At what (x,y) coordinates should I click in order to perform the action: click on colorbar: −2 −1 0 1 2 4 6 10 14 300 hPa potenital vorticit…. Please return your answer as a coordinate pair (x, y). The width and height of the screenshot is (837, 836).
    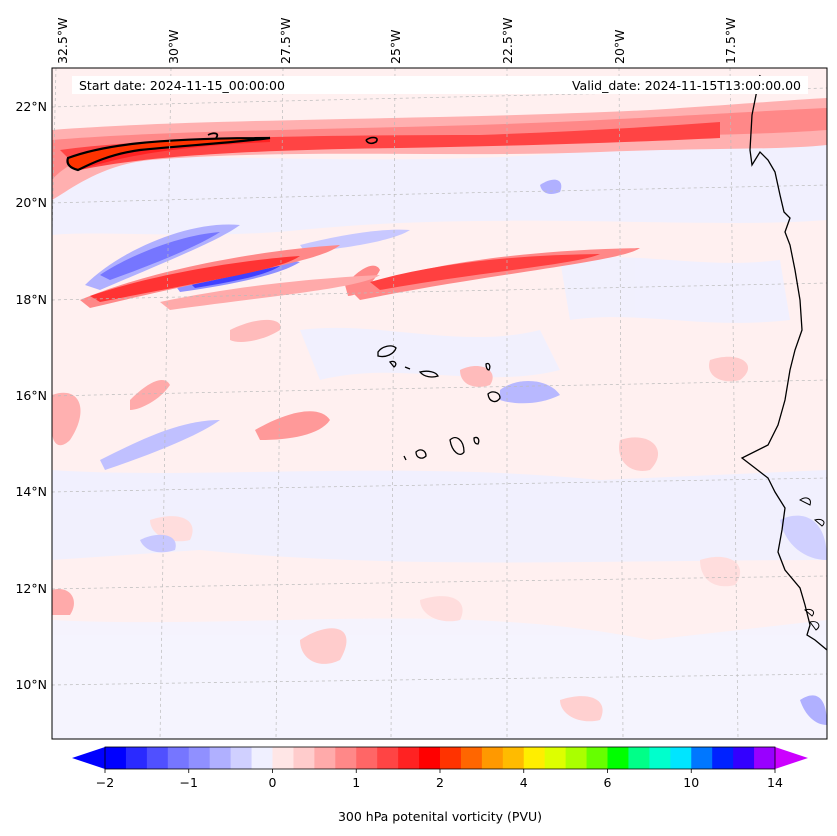
    Looking at the image, I should click on (440, 785).